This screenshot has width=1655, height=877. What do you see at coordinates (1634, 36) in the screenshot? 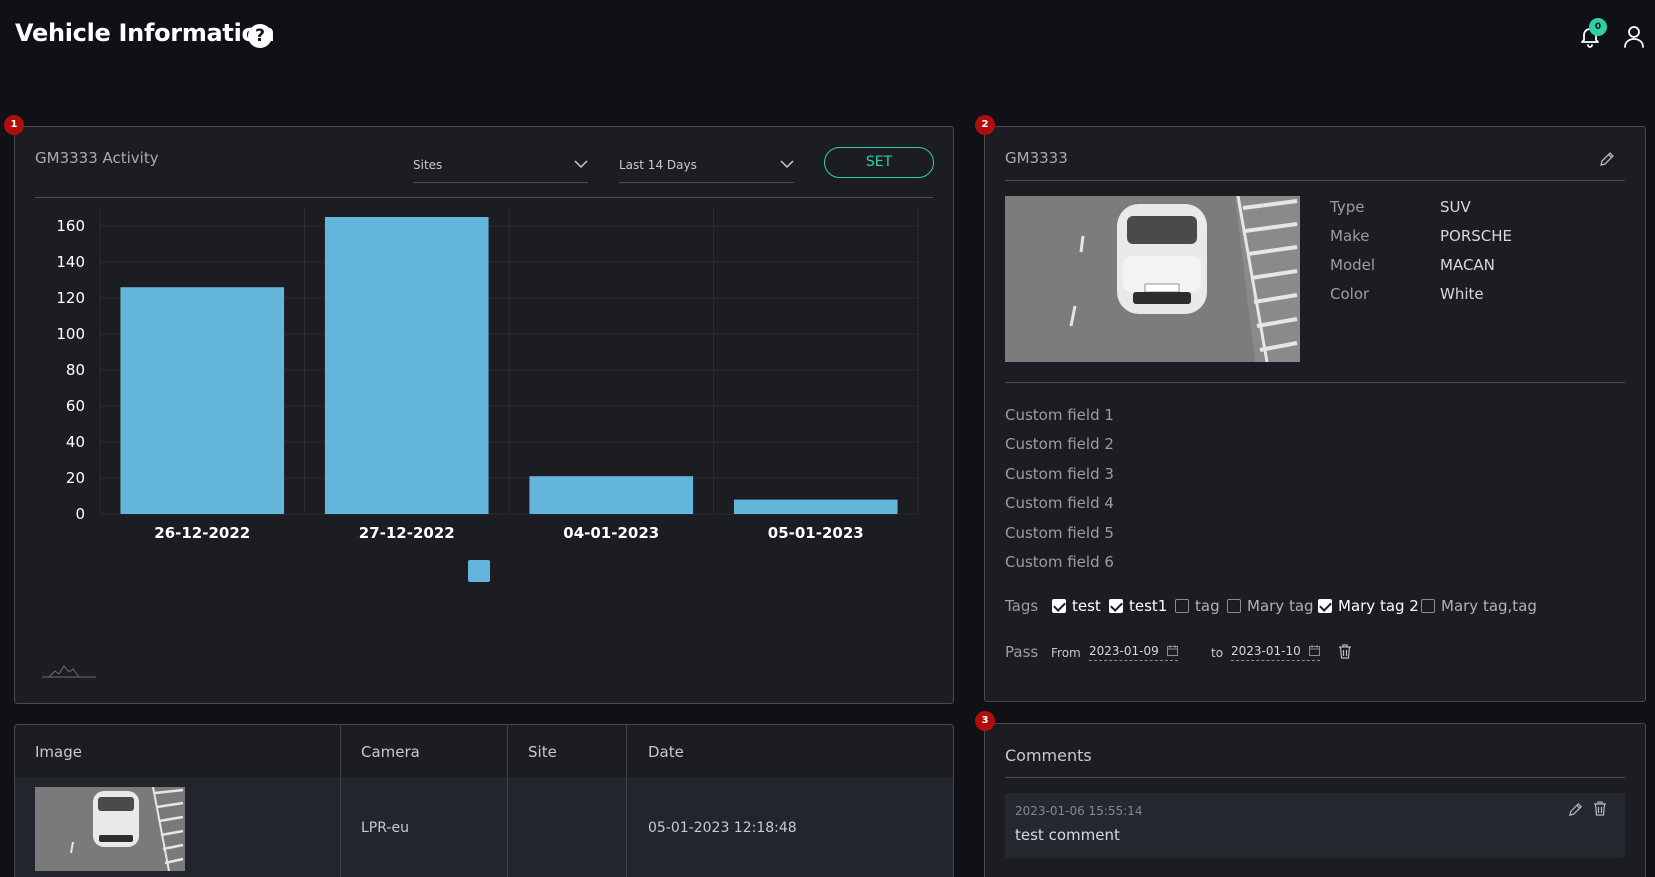
I see `user-icon` at bounding box center [1634, 36].